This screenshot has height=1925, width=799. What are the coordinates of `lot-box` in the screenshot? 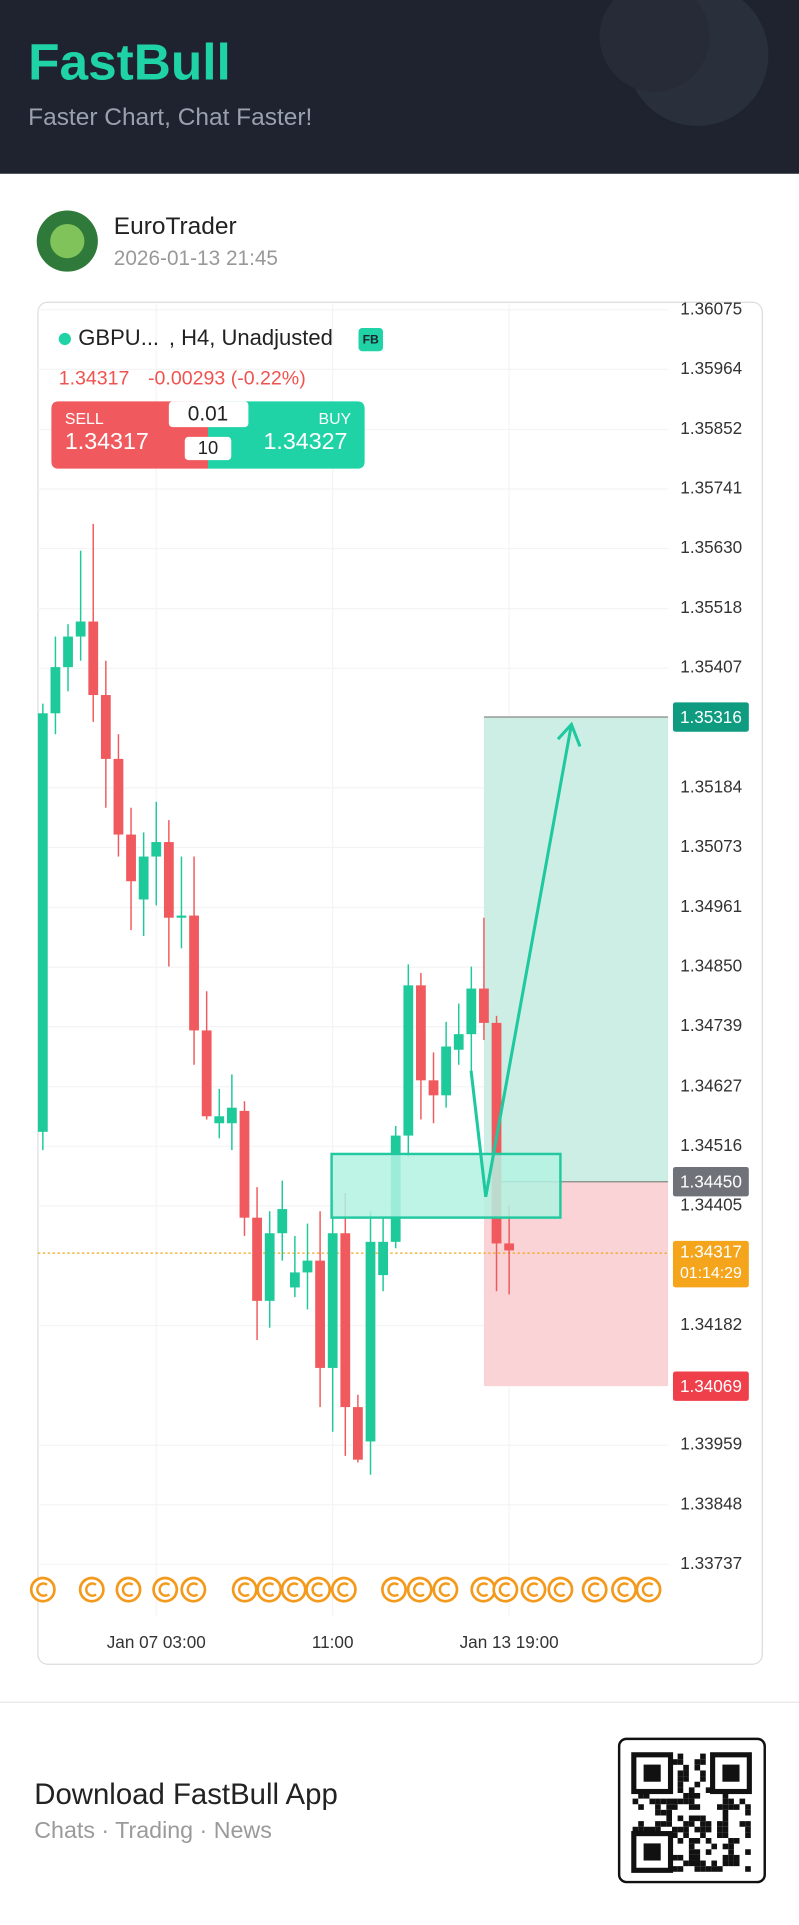 It's located at (208, 414).